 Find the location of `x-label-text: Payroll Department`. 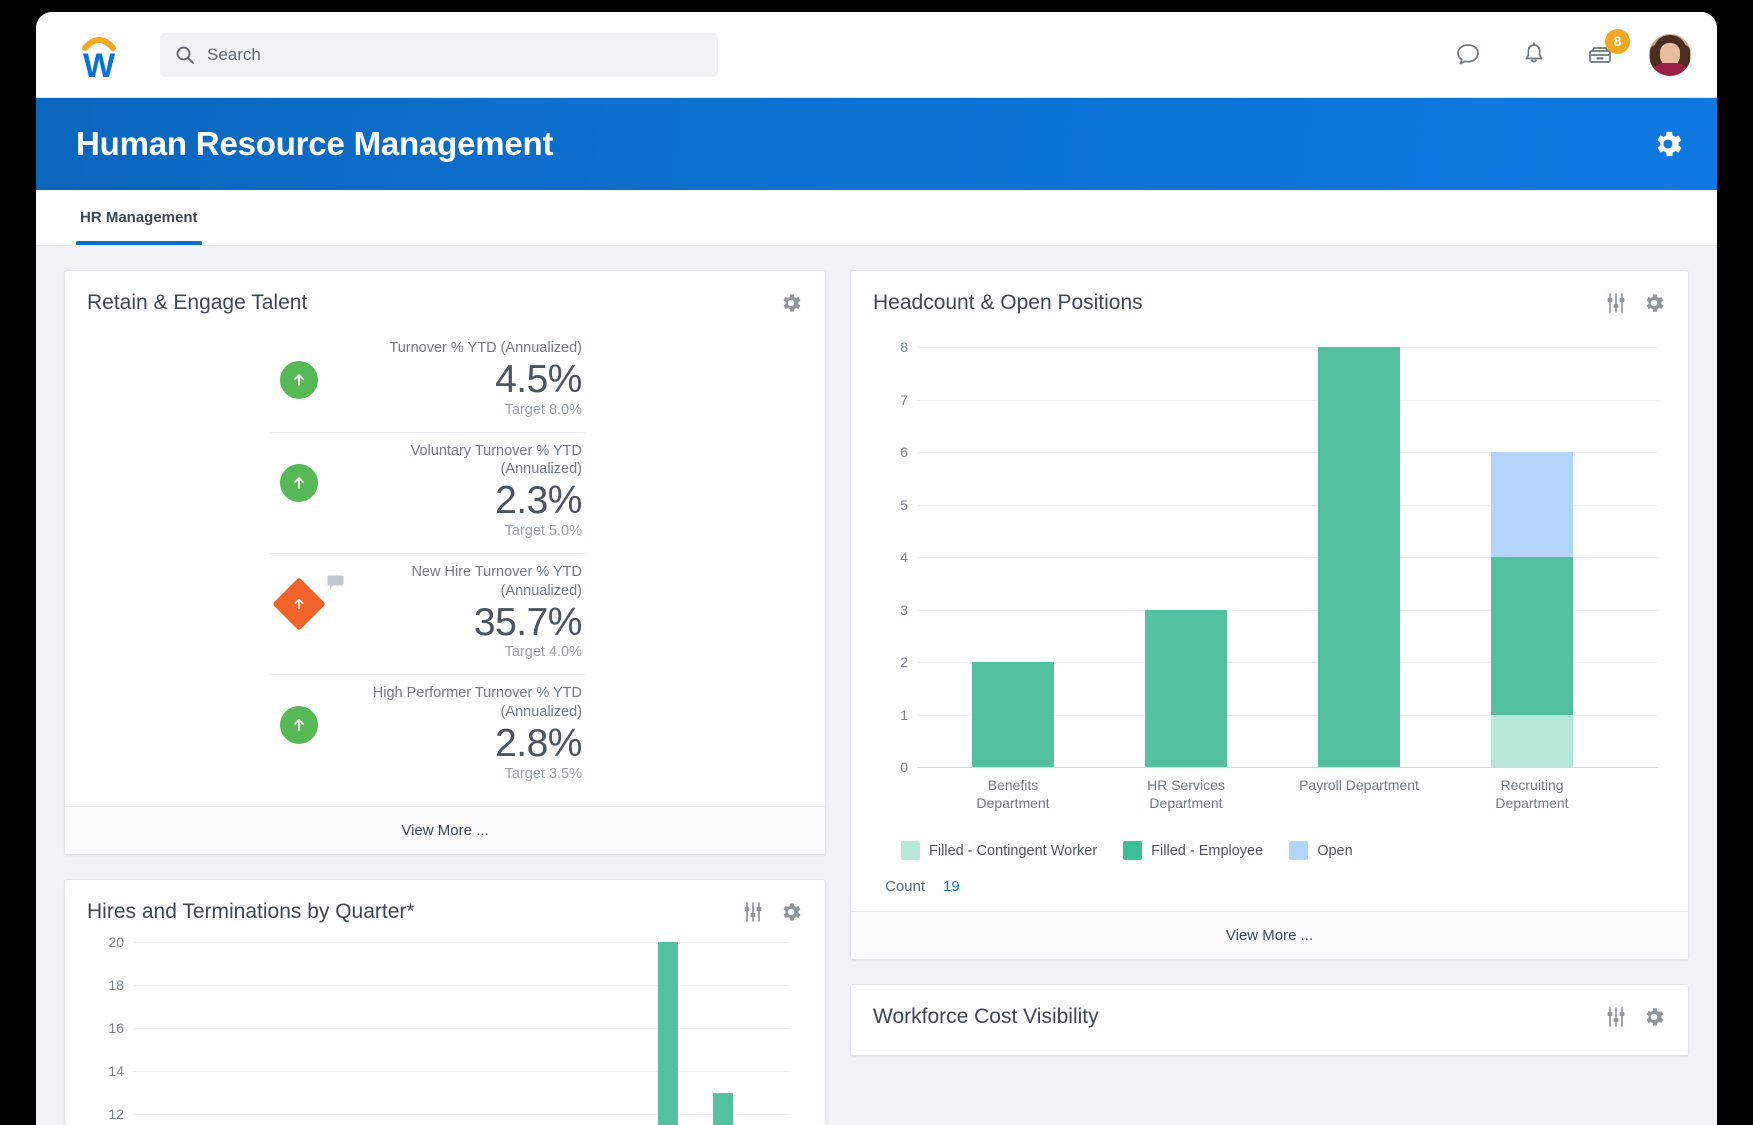

x-label-text: Payroll Department is located at coordinates (1359, 785).